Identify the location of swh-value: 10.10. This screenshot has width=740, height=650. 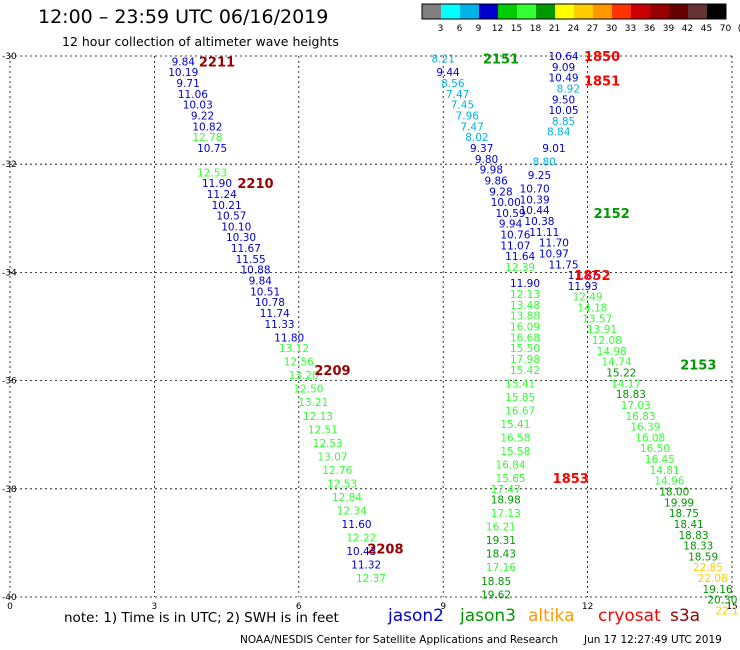
(236, 227).